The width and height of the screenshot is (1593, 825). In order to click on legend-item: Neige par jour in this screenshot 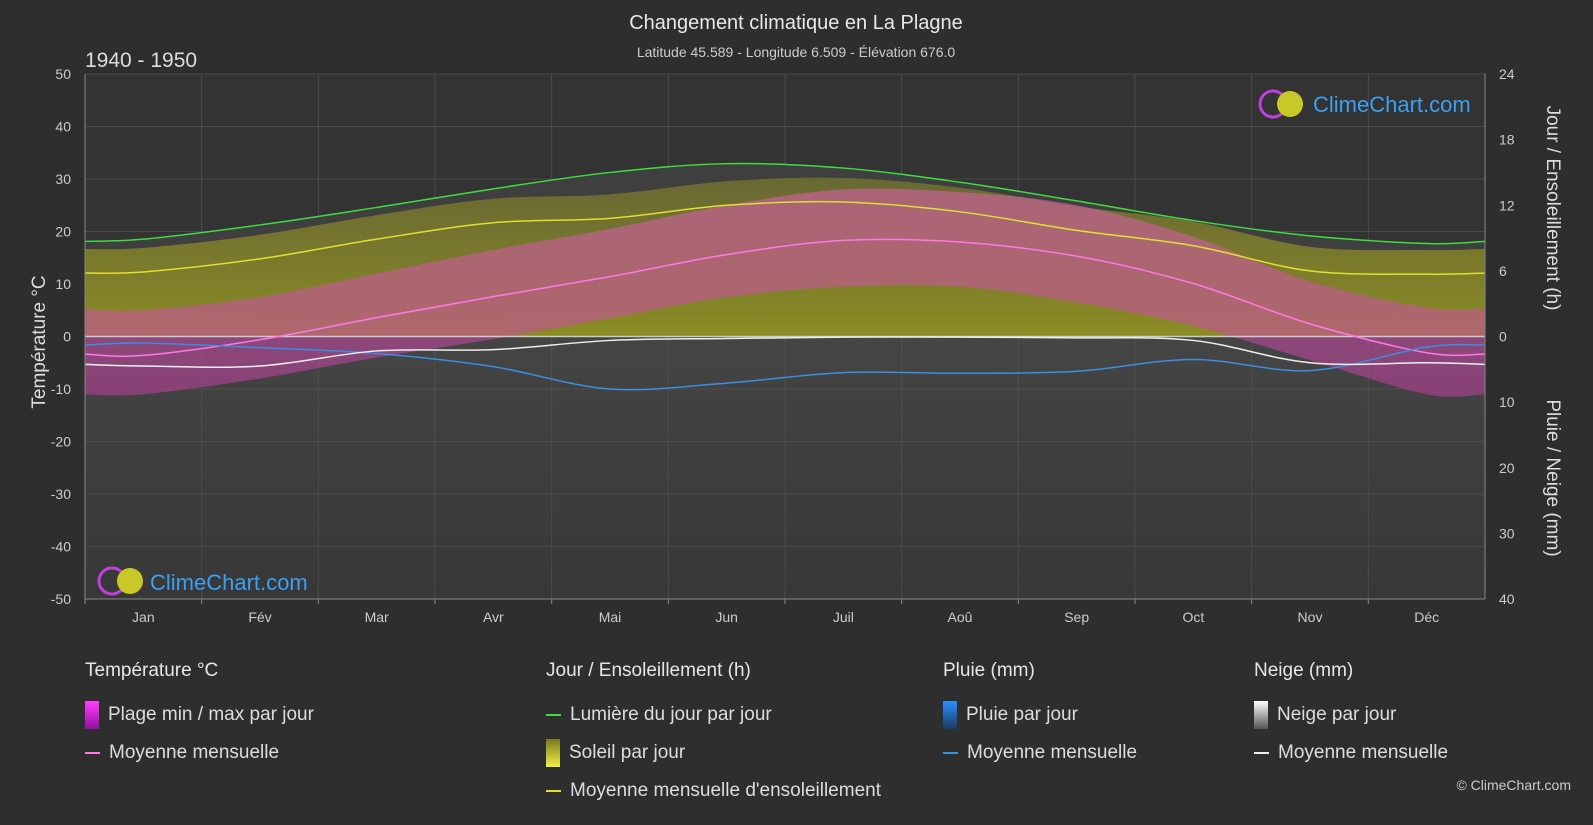, I will do `click(1351, 715)`.